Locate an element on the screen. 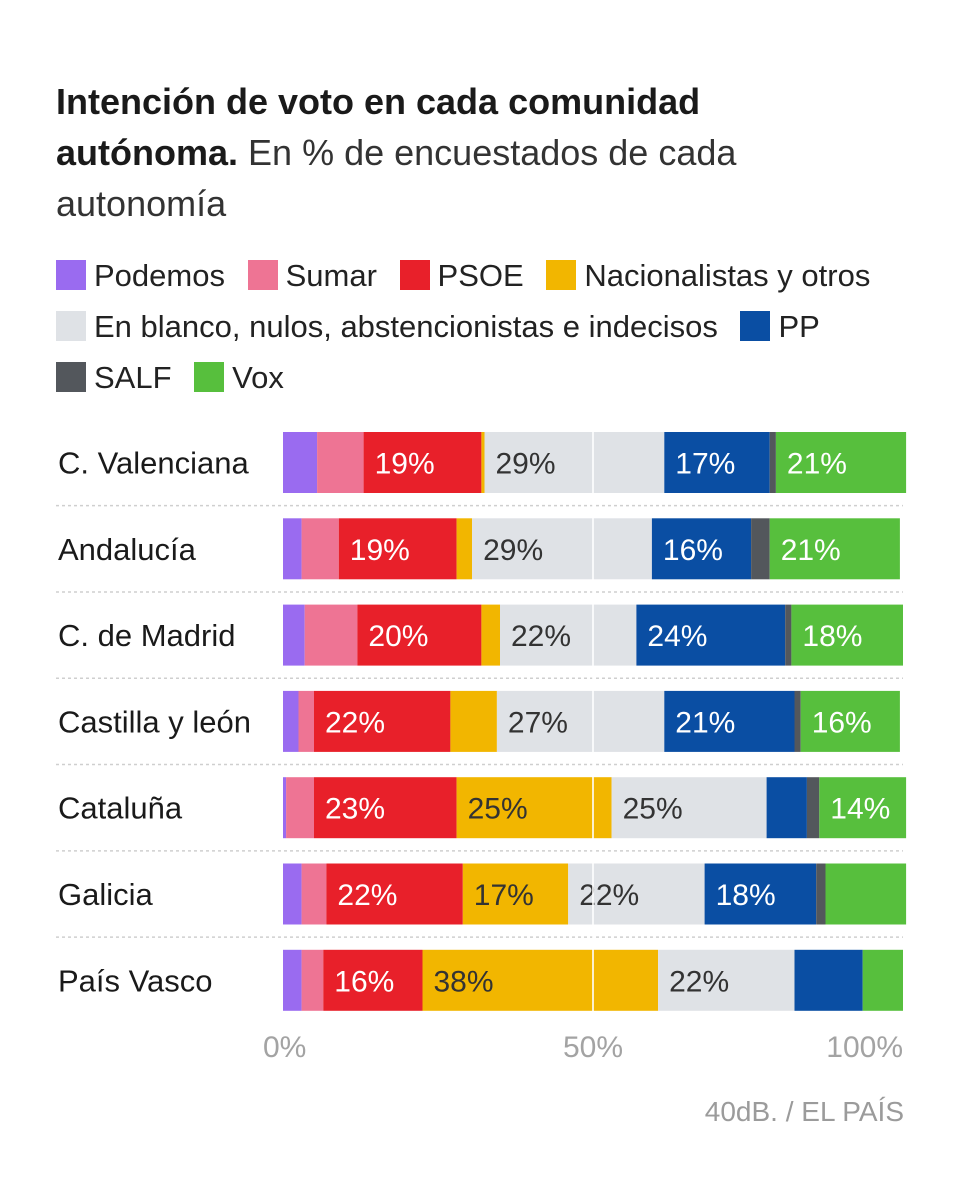 The height and width of the screenshot is (1200, 960). legend-item-psoe: PSOE is located at coordinates (461, 275).